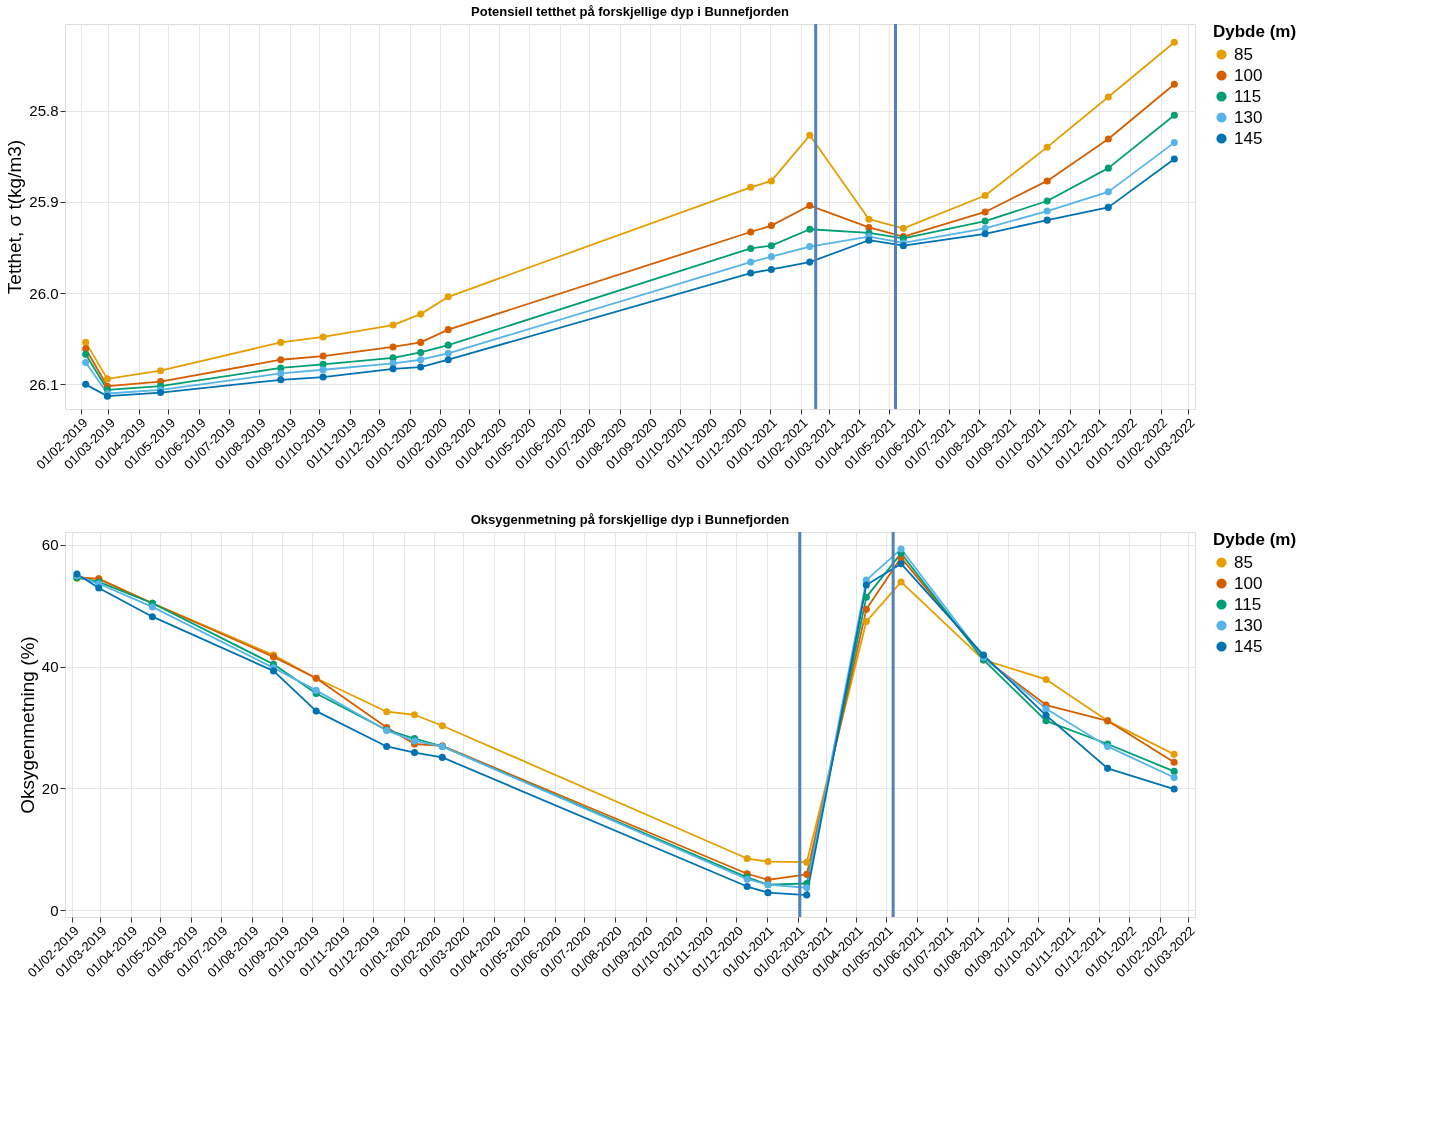 This screenshot has width=1439, height=1124. What do you see at coordinates (630, 11) in the screenshot?
I see `chart-title: Potensiell tetthet på forskjellige dyp i Bunnefjorden` at bounding box center [630, 11].